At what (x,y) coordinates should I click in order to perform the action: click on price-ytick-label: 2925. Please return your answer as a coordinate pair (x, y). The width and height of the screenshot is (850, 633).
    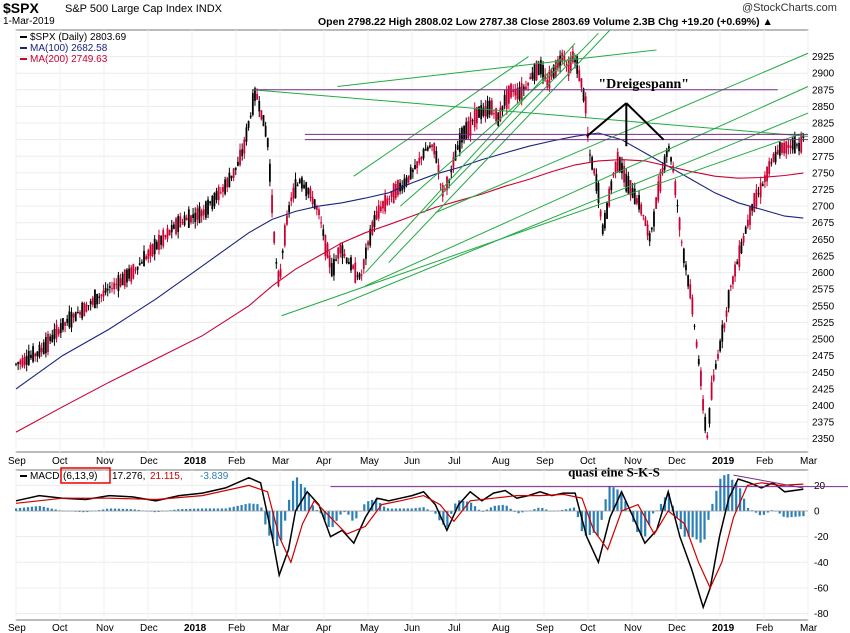
    Looking at the image, I should click on (823, 57).